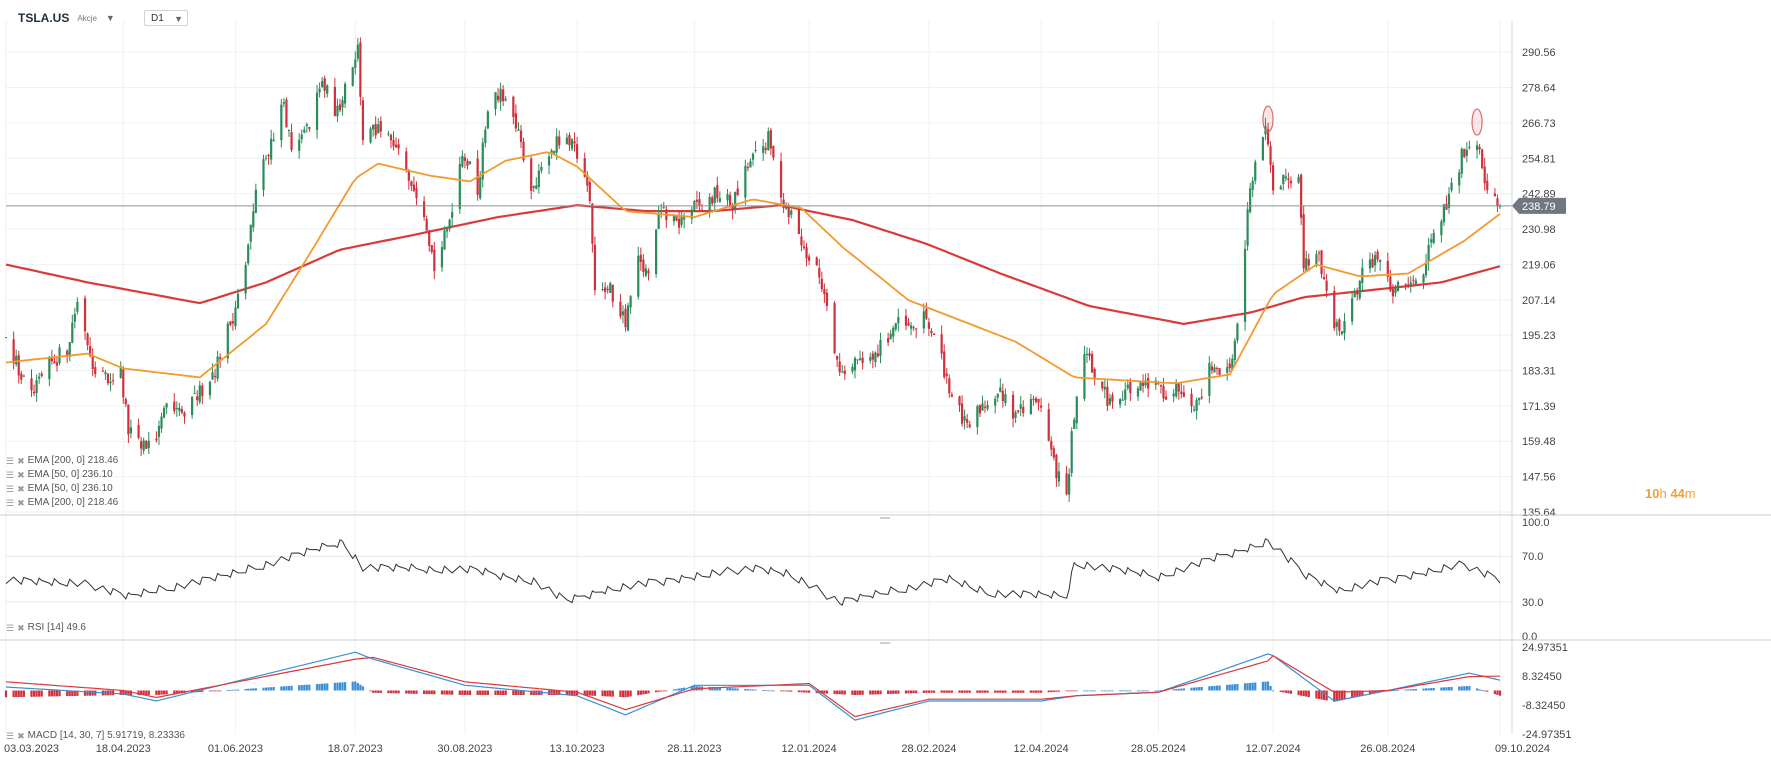 The width and height of the screenshot is (1771, 770). What do you see at coordinates (95, 736) in the screenshot?
I see `macd-legend: ☰ ✖ MACD [14, 30, 7] 5.91719, 8.23336` at bounding box center [95, 736].